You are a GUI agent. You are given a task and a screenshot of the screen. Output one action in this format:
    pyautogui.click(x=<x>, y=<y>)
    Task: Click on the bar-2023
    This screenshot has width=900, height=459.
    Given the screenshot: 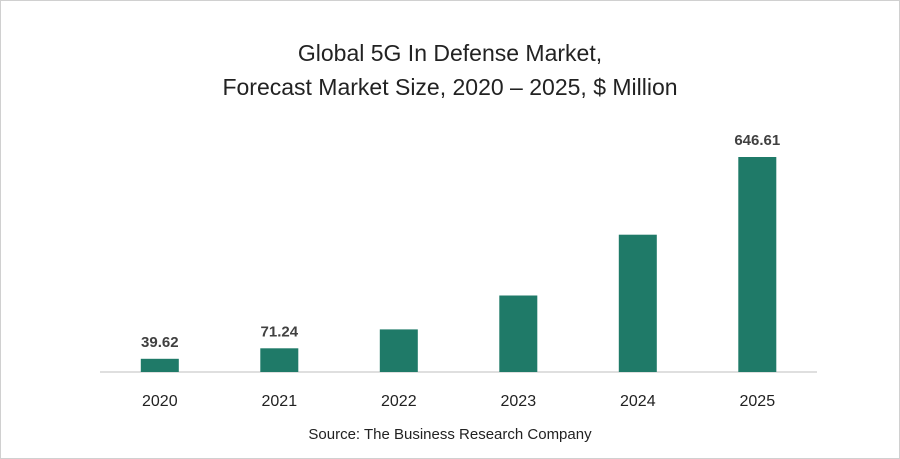 What is the action you would take?
    pyautogui.click(x=518, y=333)
    